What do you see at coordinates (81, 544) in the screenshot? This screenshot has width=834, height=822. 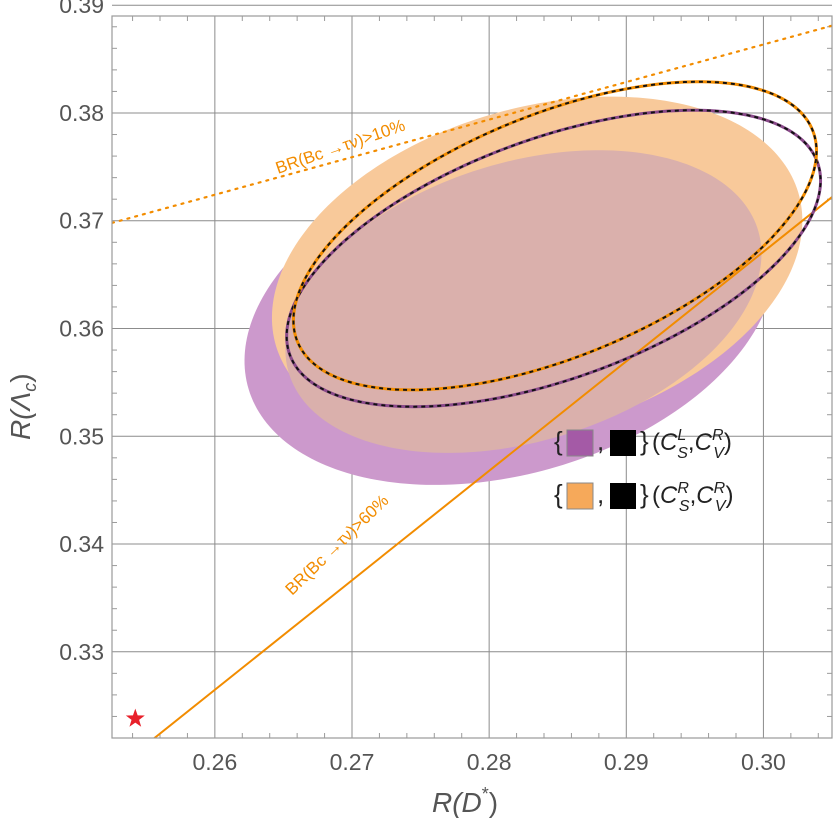 I see `y-tick-label: 0.34` at bounding box center [81, 544].